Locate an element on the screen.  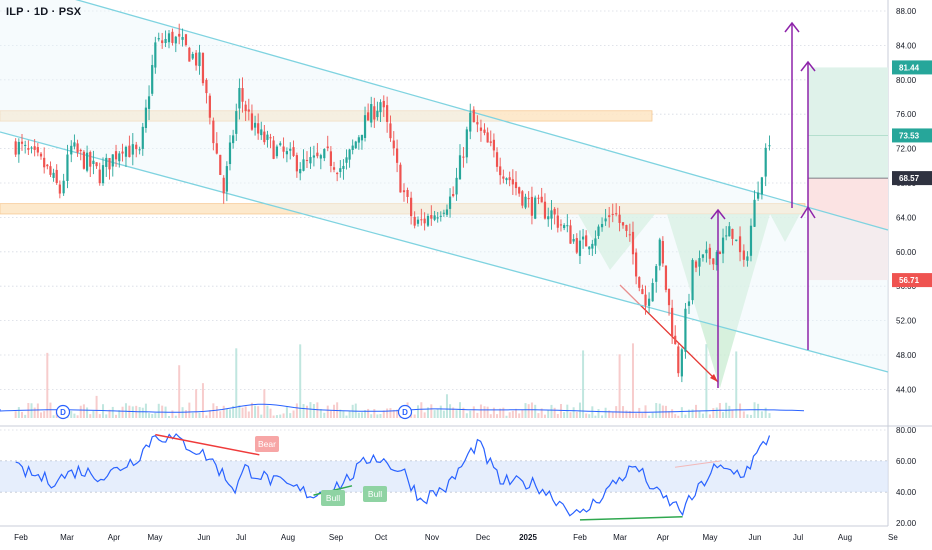
stop-loss-zone is located at coordinates (848, 229).